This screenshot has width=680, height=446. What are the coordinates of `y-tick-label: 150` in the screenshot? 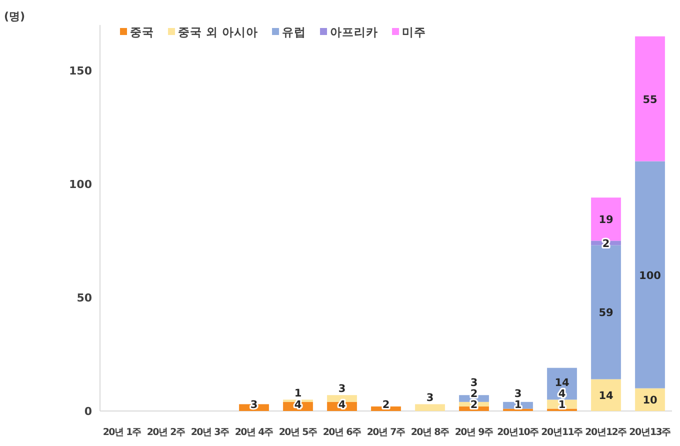 It's located at (80, 71).